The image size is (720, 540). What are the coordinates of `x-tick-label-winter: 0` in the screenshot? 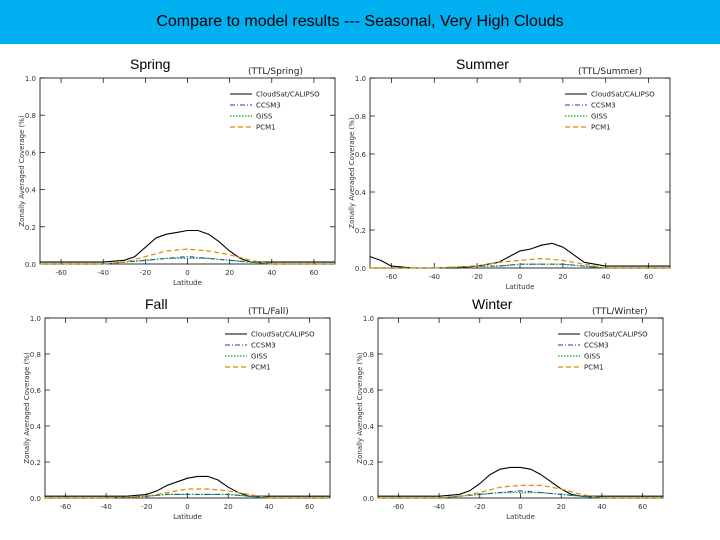 It's located at (520, 507).